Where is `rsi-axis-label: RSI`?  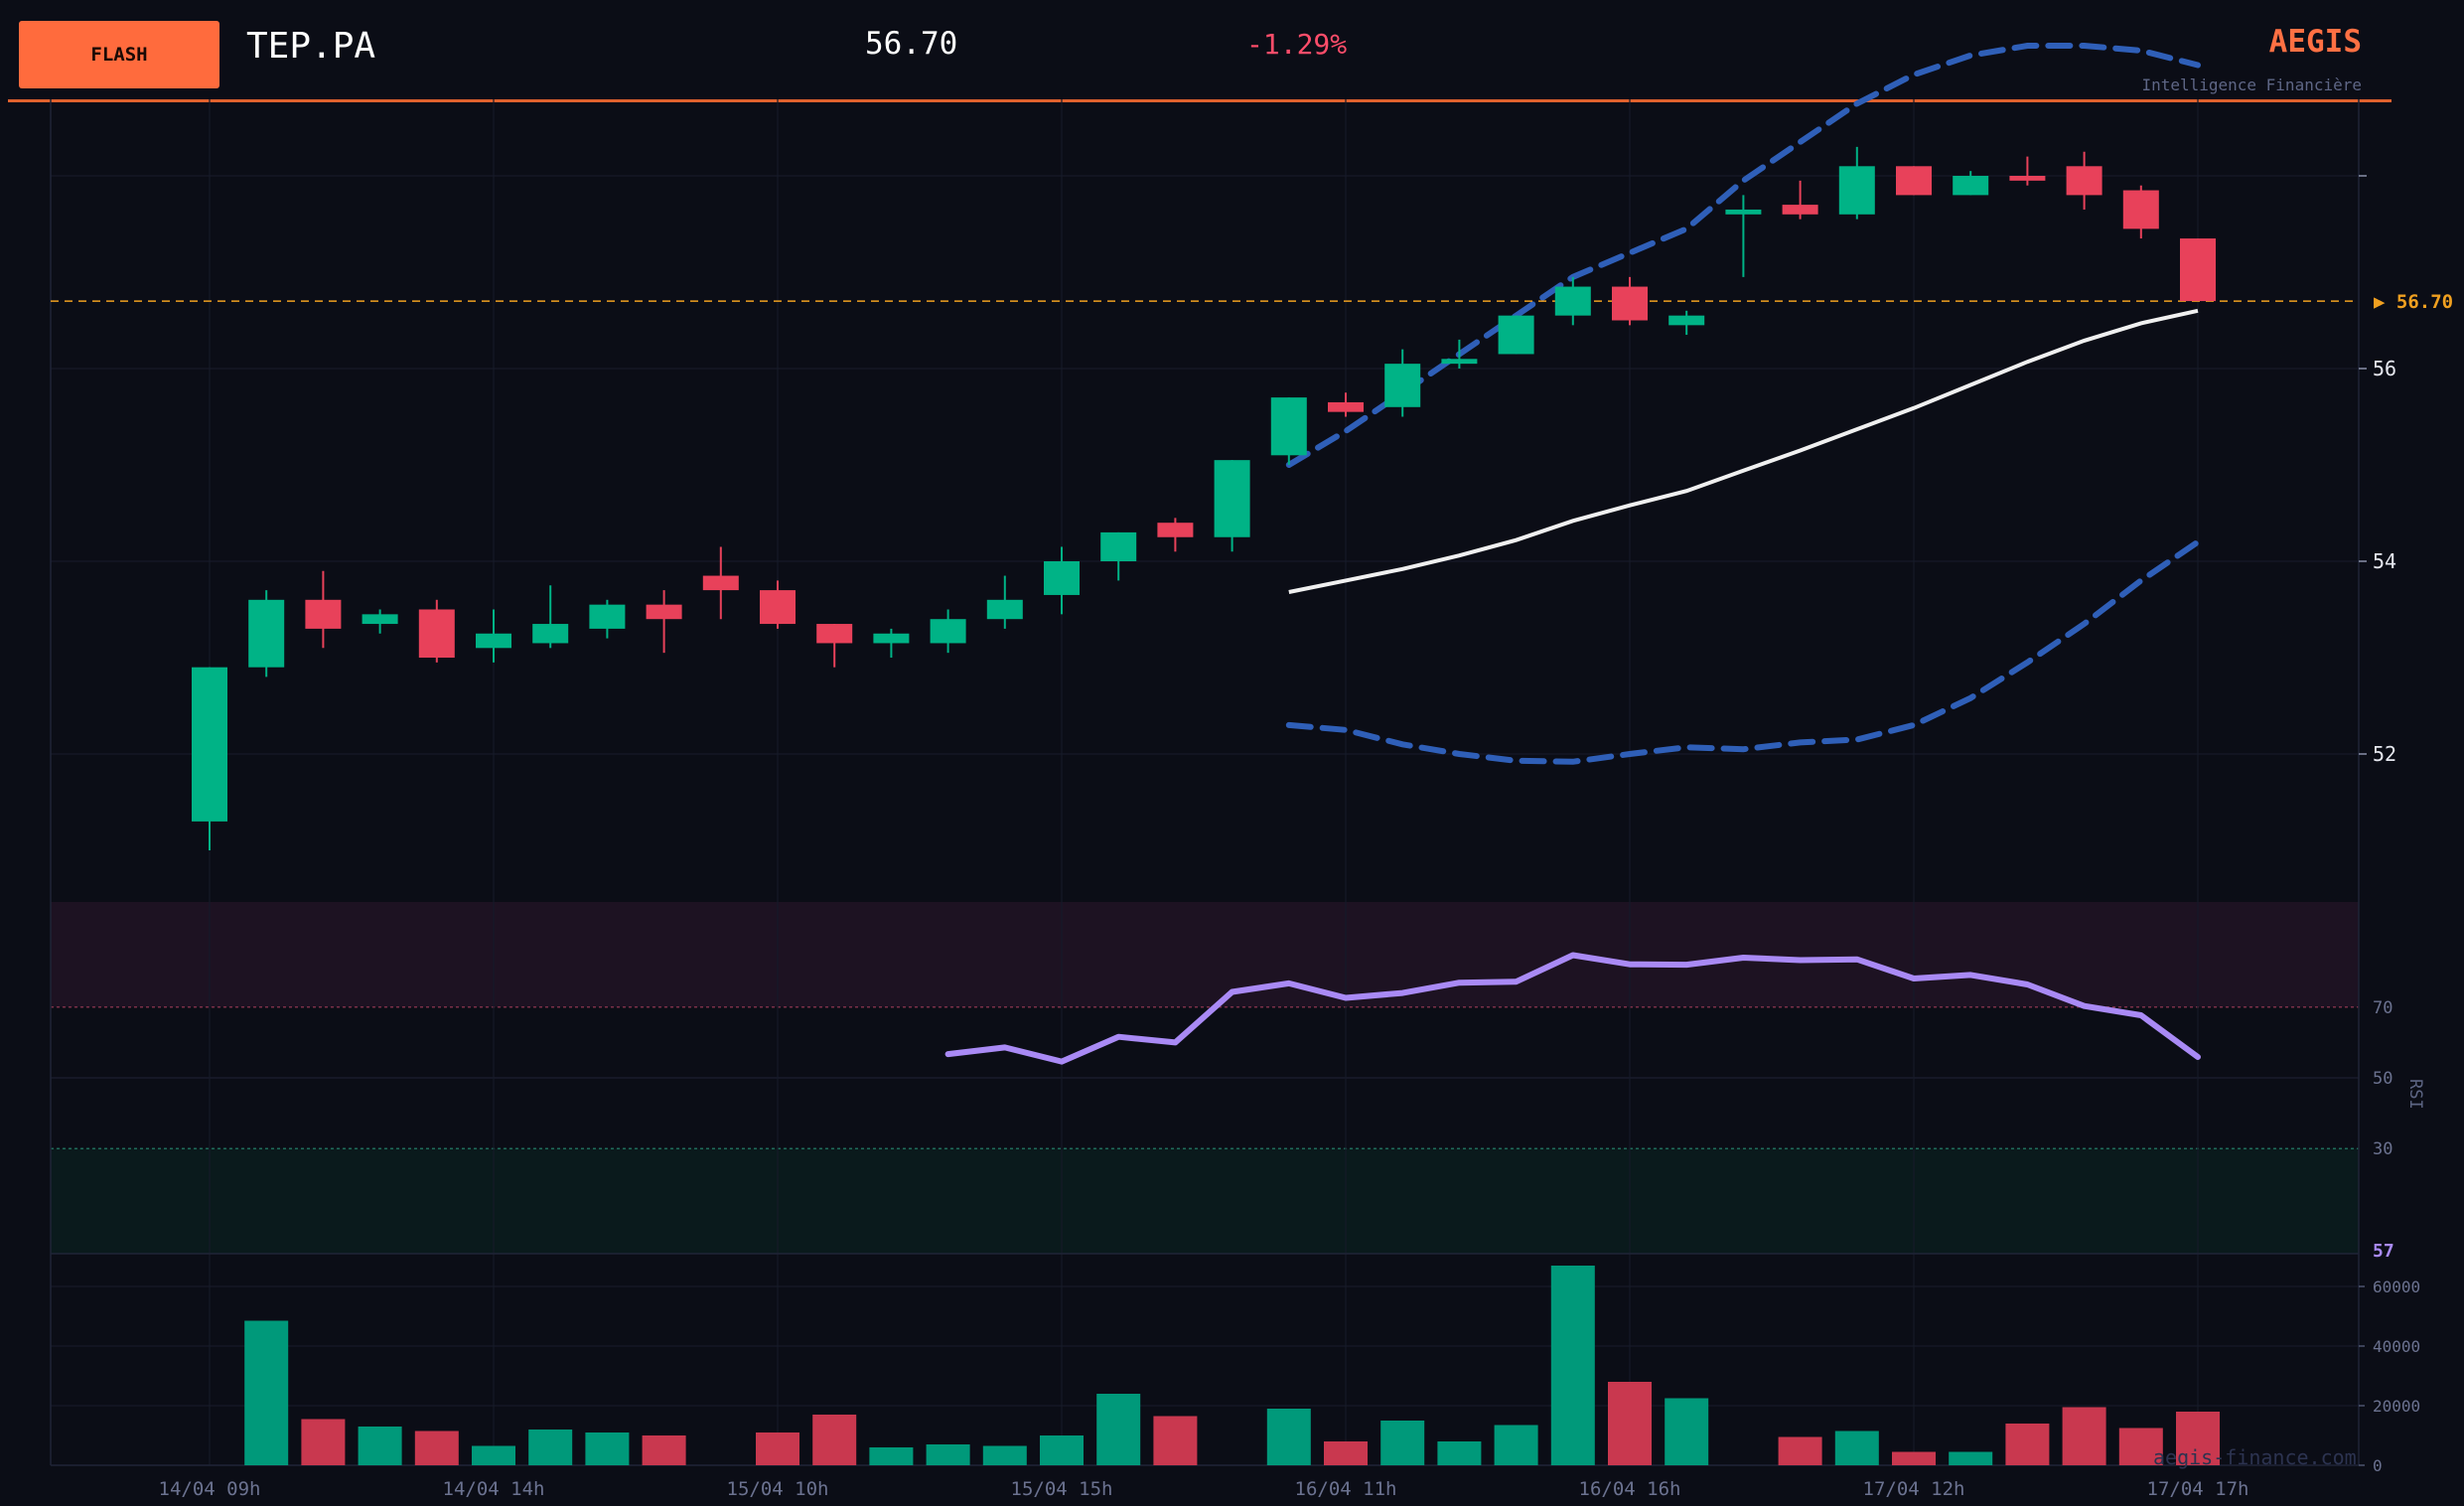
rsi-axis-label: RSI is located at coordinates (2415, 1094).